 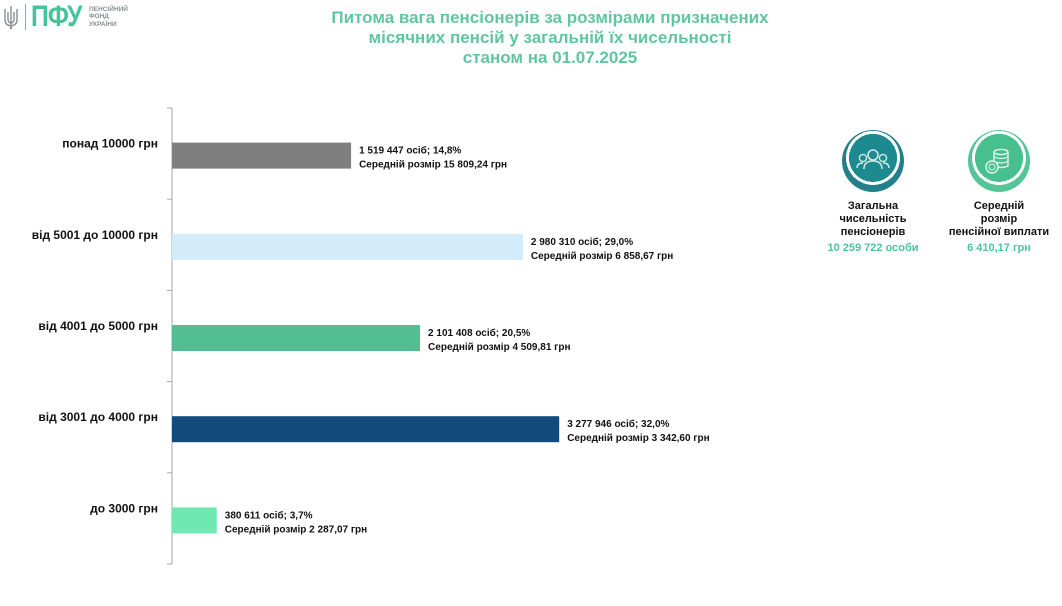 I want to click on kpi-label-line: пенсіонерів, so click(x=873, y=232).